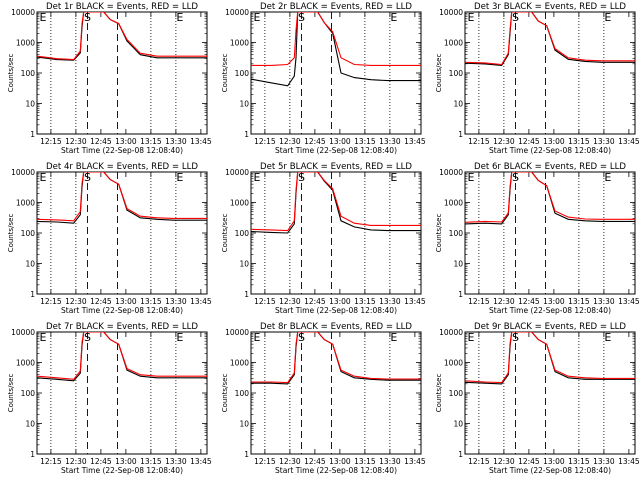 The width and height of the screenshot is (640, 480). Describe the element at coordinates (336, 7) in the screenshot. I see `panel-title: Det 2r BLACK = Events, RED = LLD` at that location.